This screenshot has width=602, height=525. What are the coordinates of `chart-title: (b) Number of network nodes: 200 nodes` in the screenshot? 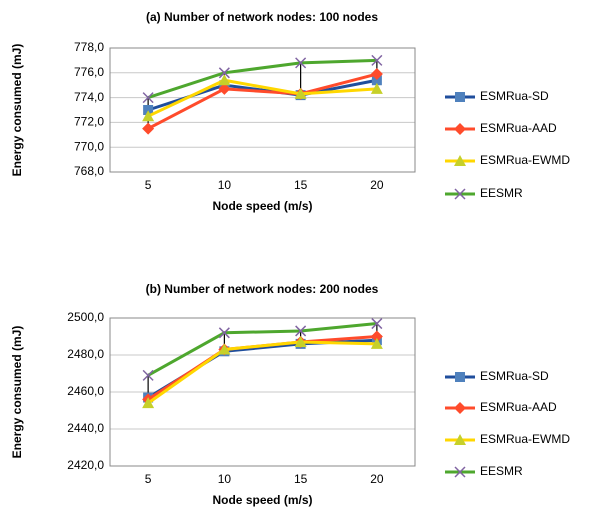 It's located at (262, 289).